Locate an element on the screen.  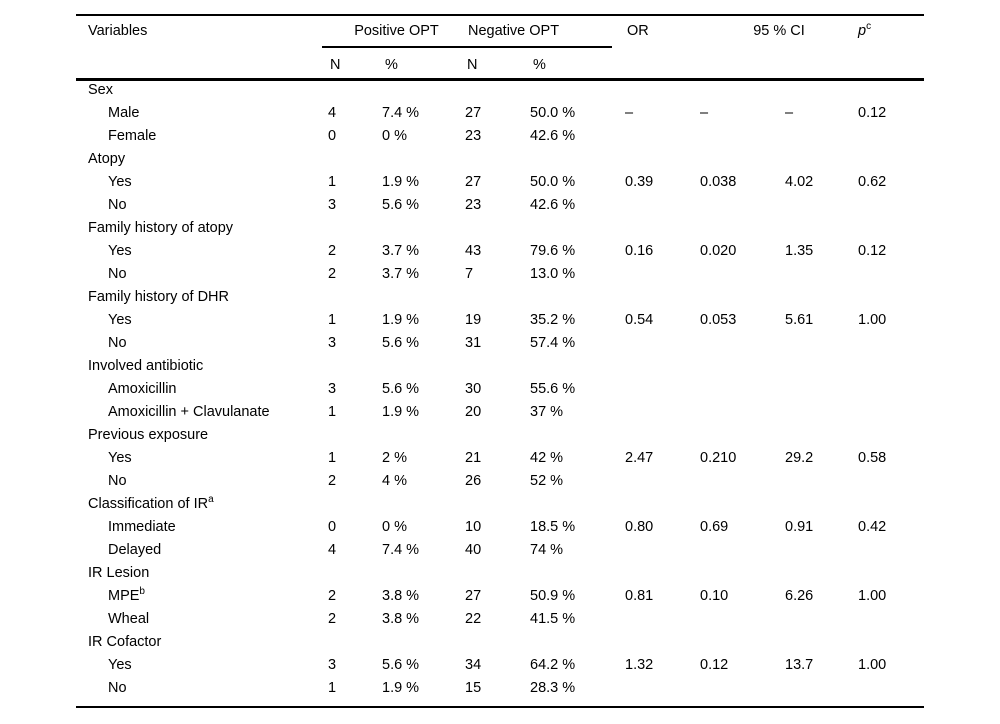
cell-pos-pct: 3.7 % is located at coordinates (401, 251).